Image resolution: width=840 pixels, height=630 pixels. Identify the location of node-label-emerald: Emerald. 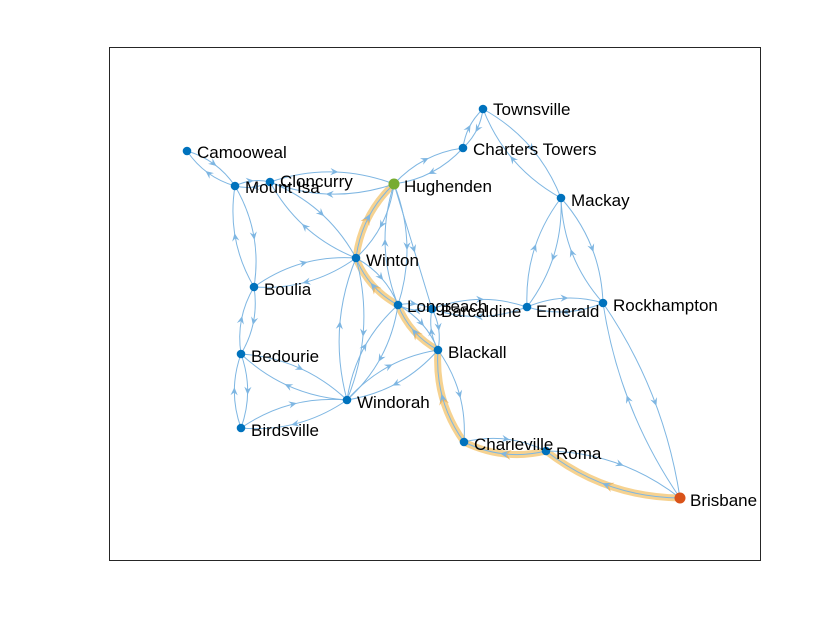
(567, 311).